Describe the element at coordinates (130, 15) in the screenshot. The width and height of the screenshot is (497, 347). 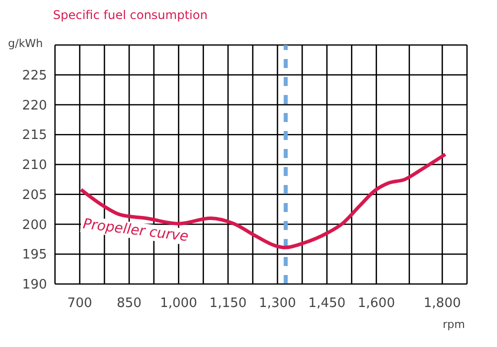
I see `chart-title: Specific fuel consumption` at that location.